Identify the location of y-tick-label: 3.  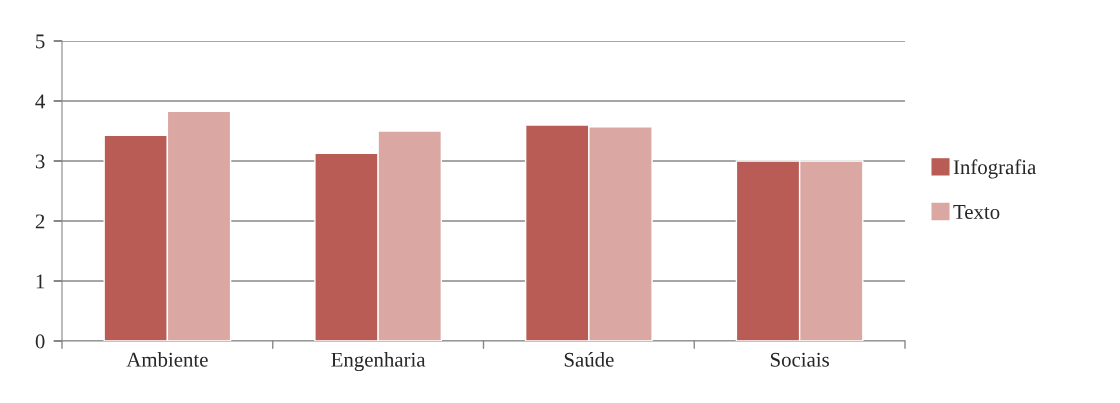
(40, 161).